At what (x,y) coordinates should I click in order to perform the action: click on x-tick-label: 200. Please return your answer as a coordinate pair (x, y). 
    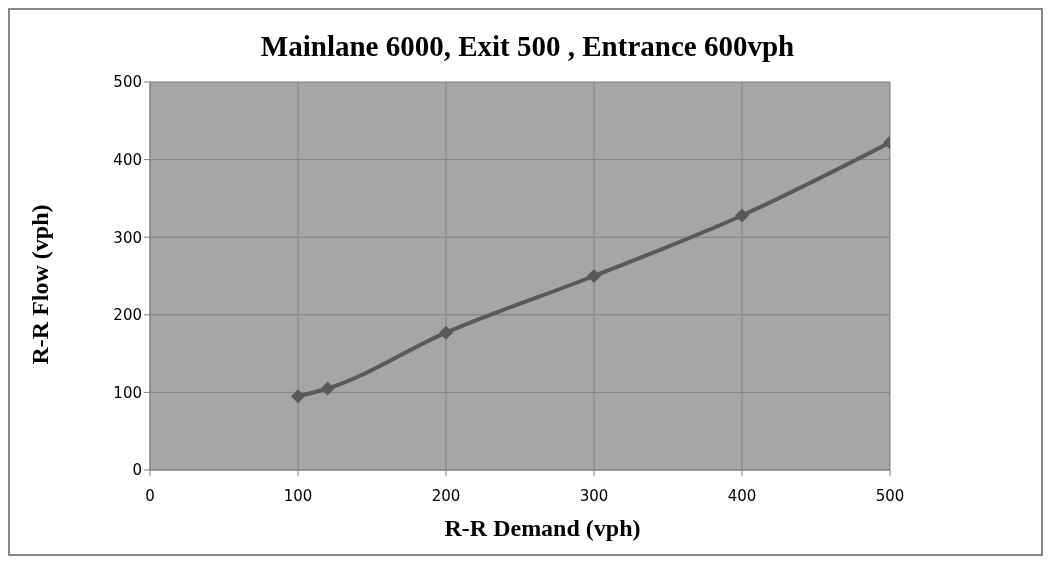
    Looking at the image, I should click on (446, 495).